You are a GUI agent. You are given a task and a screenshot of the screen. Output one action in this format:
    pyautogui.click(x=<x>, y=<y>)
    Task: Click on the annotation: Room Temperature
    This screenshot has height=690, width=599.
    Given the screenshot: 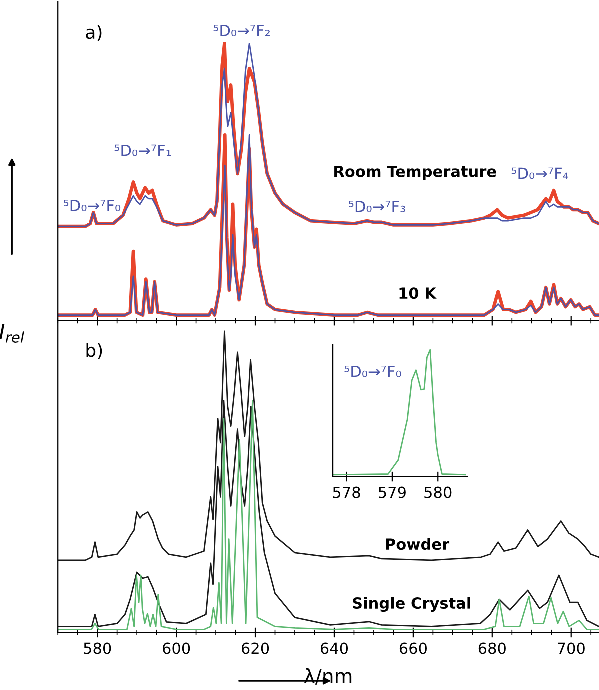 What is the action you would take?
    pyautogui.click(x=415, y=173)
    